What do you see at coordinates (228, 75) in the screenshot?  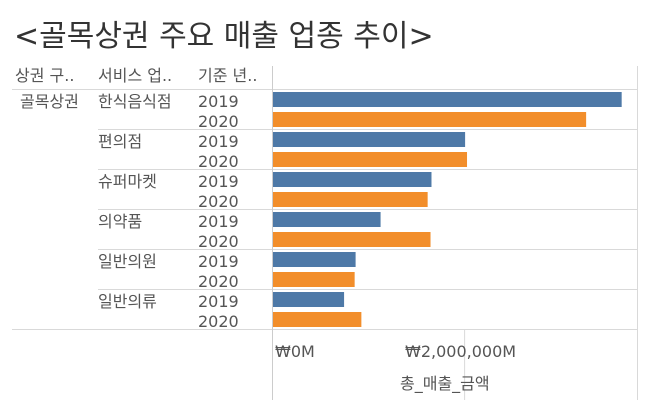 I see `header-year: 기준 년..` at bounding box center [228, 75].